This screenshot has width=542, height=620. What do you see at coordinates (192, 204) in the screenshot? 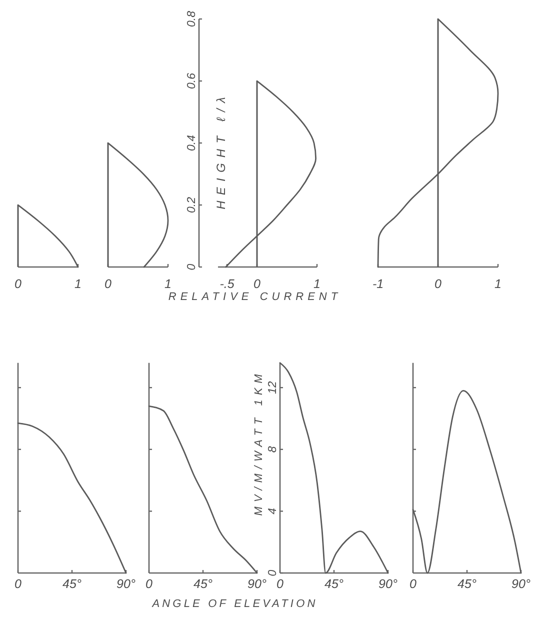
I see `y-tick-label: 0.2` at bounding box center [192, 204].